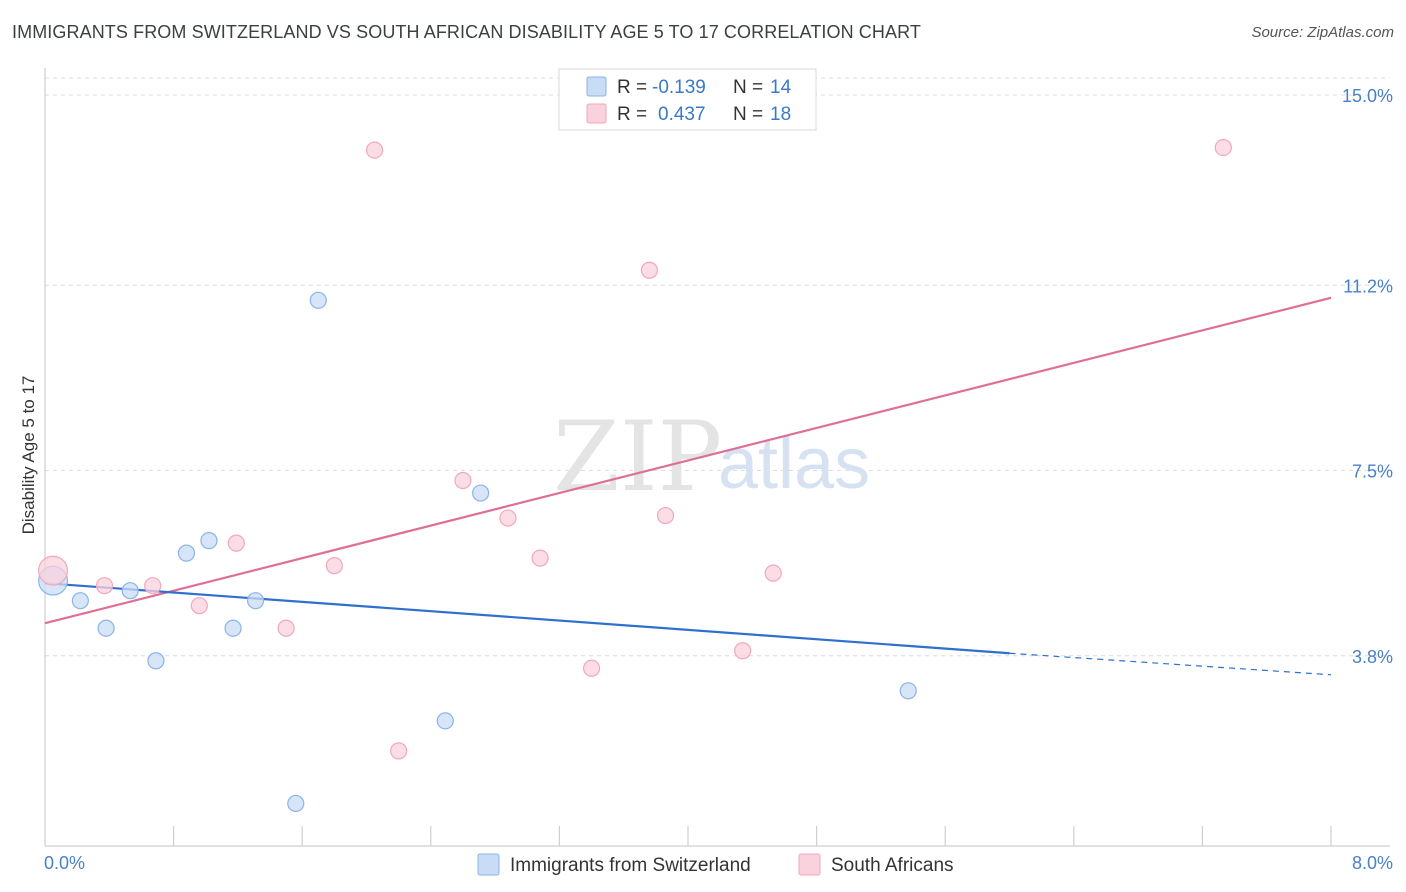 The image size is (1406, 892). Describe the element at coordinates (28, 455) in the screenshot. I see `y-axis-label: Disability Age 5 to 17` at that location.